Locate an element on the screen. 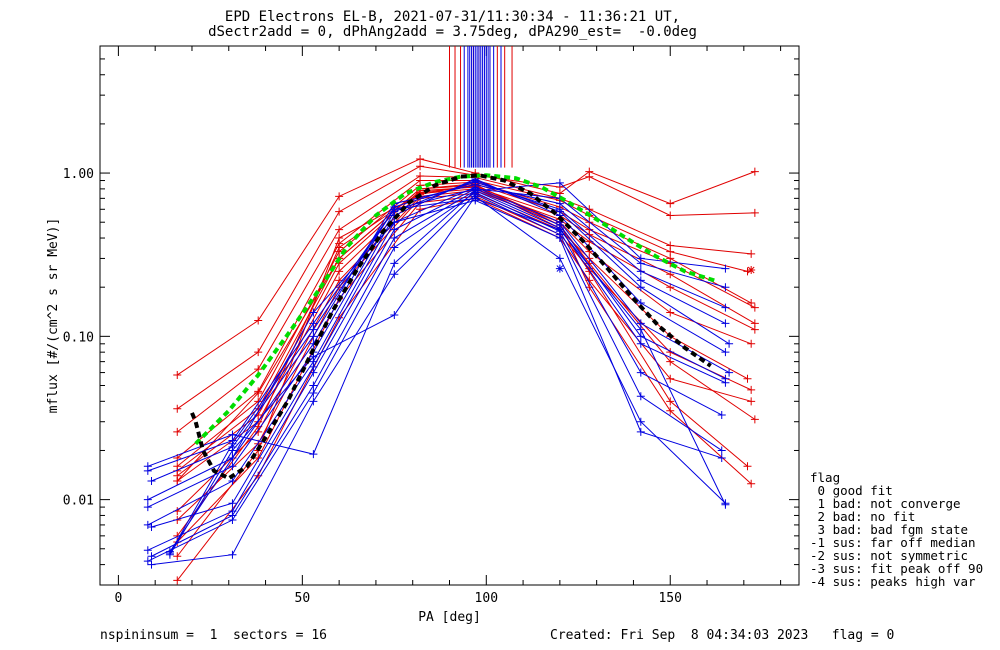  y-tick-label: 0.10 is located at coordinates (78, 337).